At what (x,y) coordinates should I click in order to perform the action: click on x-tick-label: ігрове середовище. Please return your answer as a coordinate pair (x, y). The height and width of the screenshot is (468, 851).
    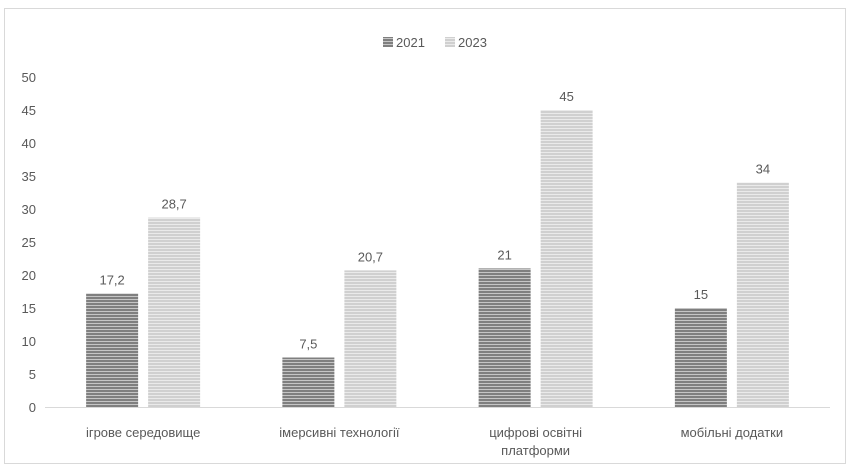
    Looking at the image, I should click on (143, 432).